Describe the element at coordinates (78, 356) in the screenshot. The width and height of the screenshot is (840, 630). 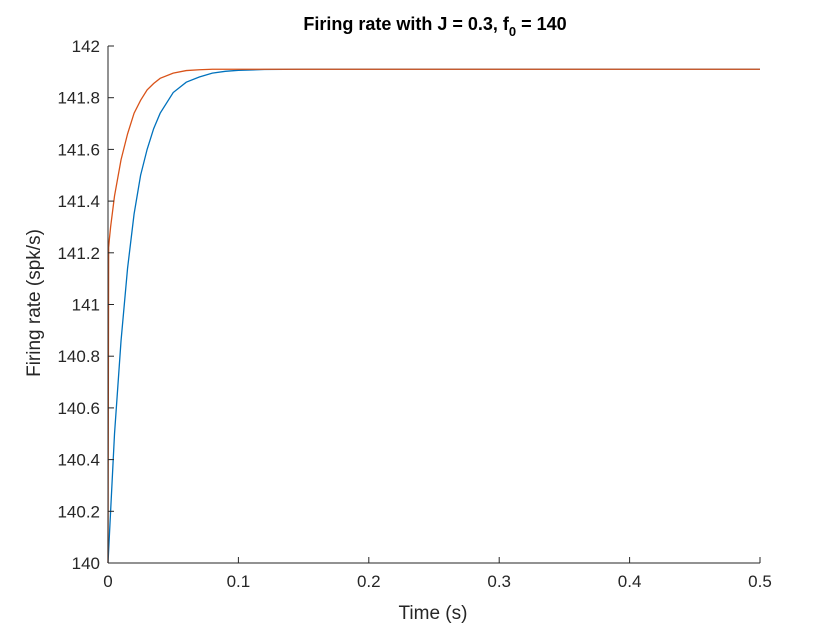
I see `y-tick-label: 140.8` at that location.